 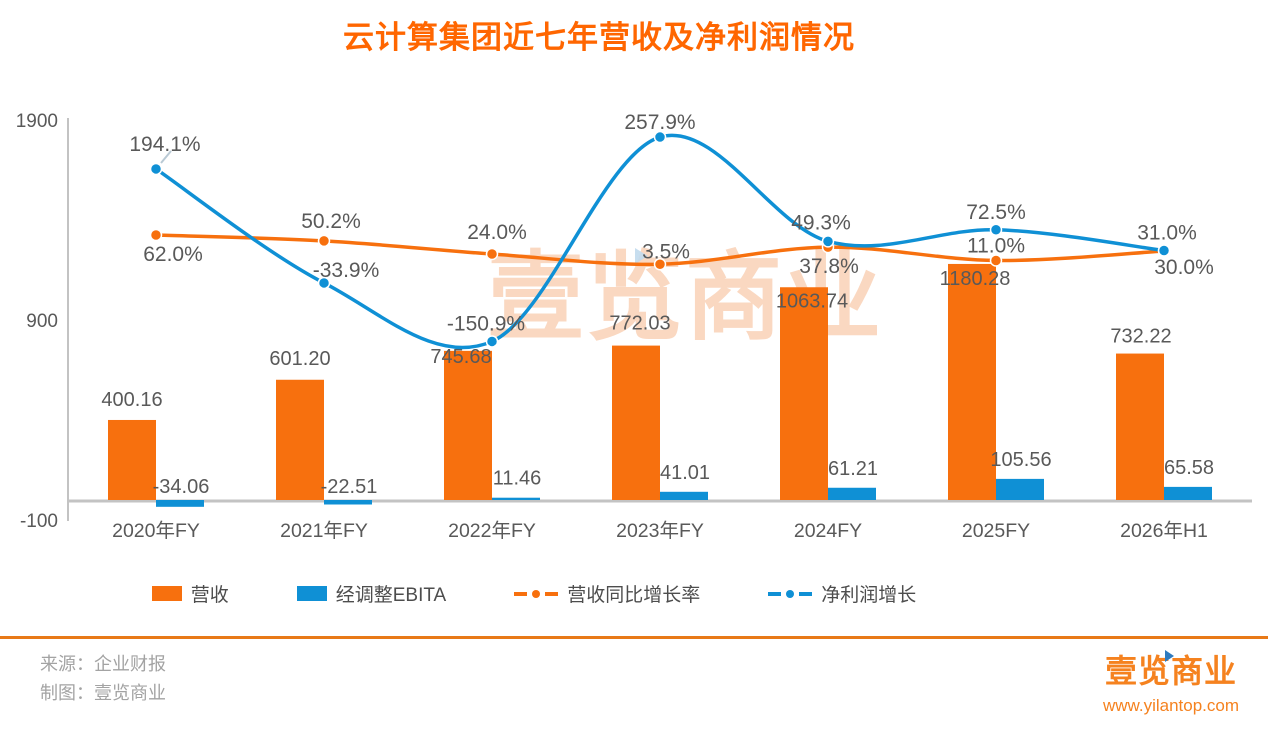 I want to click on label-leader-stub, so click(x=166, y=157).